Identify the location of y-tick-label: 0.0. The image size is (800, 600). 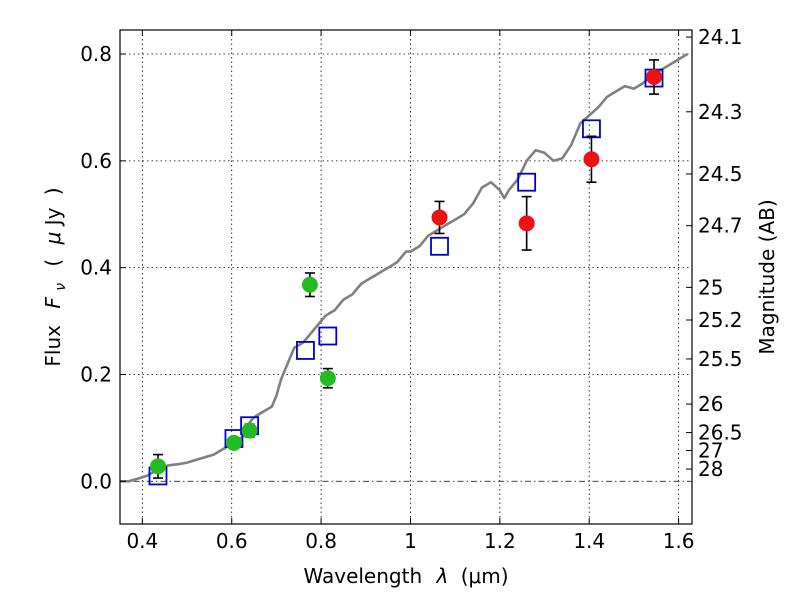
(96, 481).